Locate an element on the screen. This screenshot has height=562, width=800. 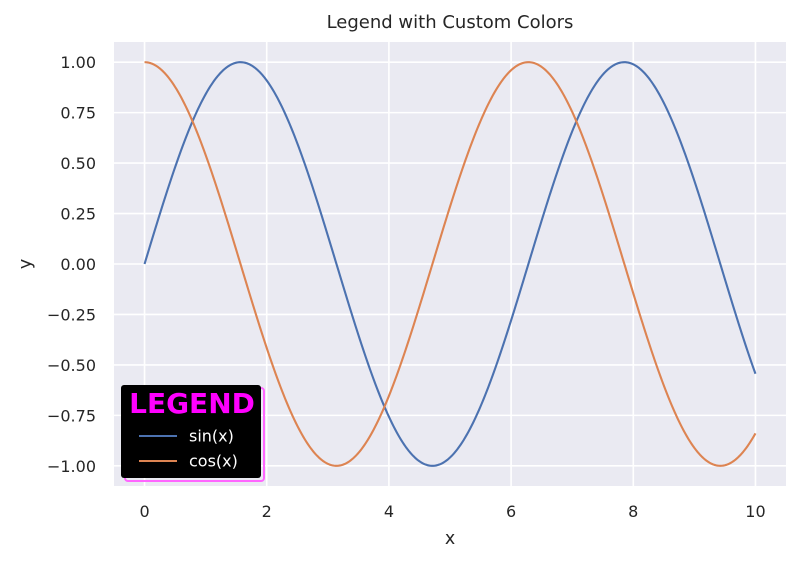
y-tick-label: 0.25 is located at coordinates (78, 214).